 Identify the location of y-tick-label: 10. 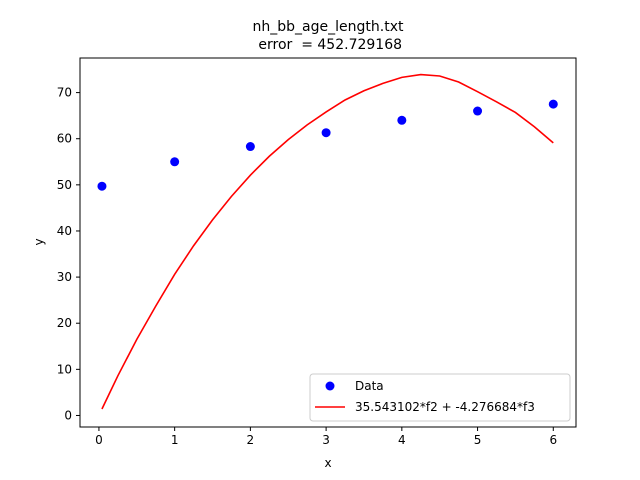
(64, 369).